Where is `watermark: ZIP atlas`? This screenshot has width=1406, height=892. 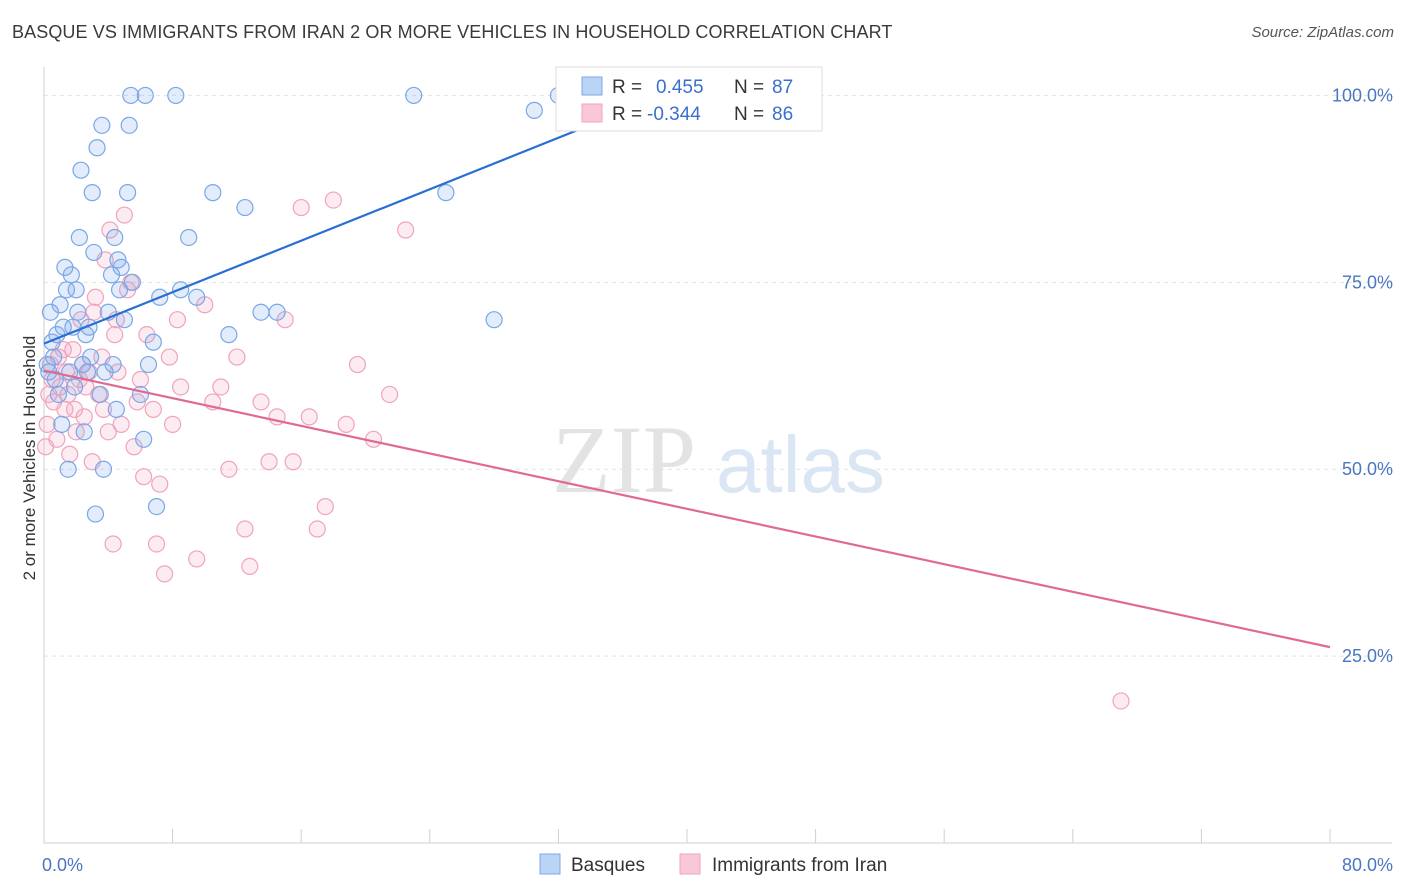
watermark: ZIP atlas is located at coordinates (718, 459).